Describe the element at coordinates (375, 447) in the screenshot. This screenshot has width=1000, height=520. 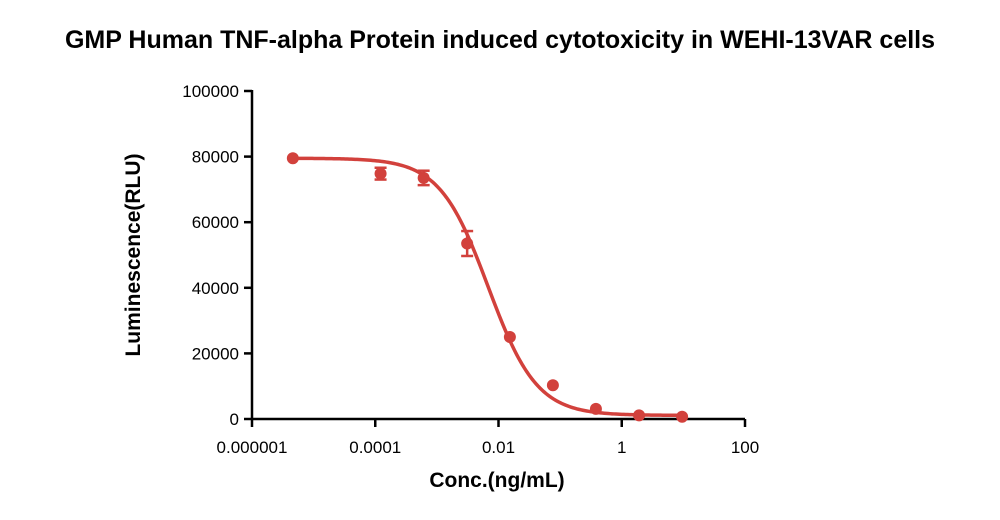
I see `x-tick-label: 0.0001` at that location.